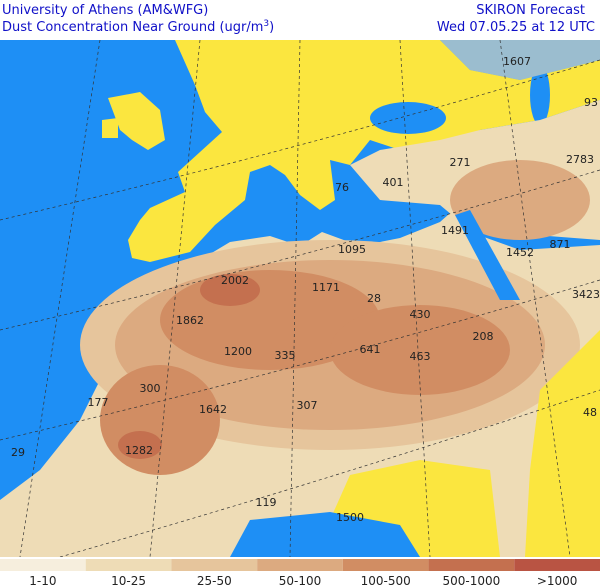 The width and height of the screenshot is (600, 587). Describe the element at coordinates (139, 450) in the screenshot. I see `map-value-label: 1282` at that location.